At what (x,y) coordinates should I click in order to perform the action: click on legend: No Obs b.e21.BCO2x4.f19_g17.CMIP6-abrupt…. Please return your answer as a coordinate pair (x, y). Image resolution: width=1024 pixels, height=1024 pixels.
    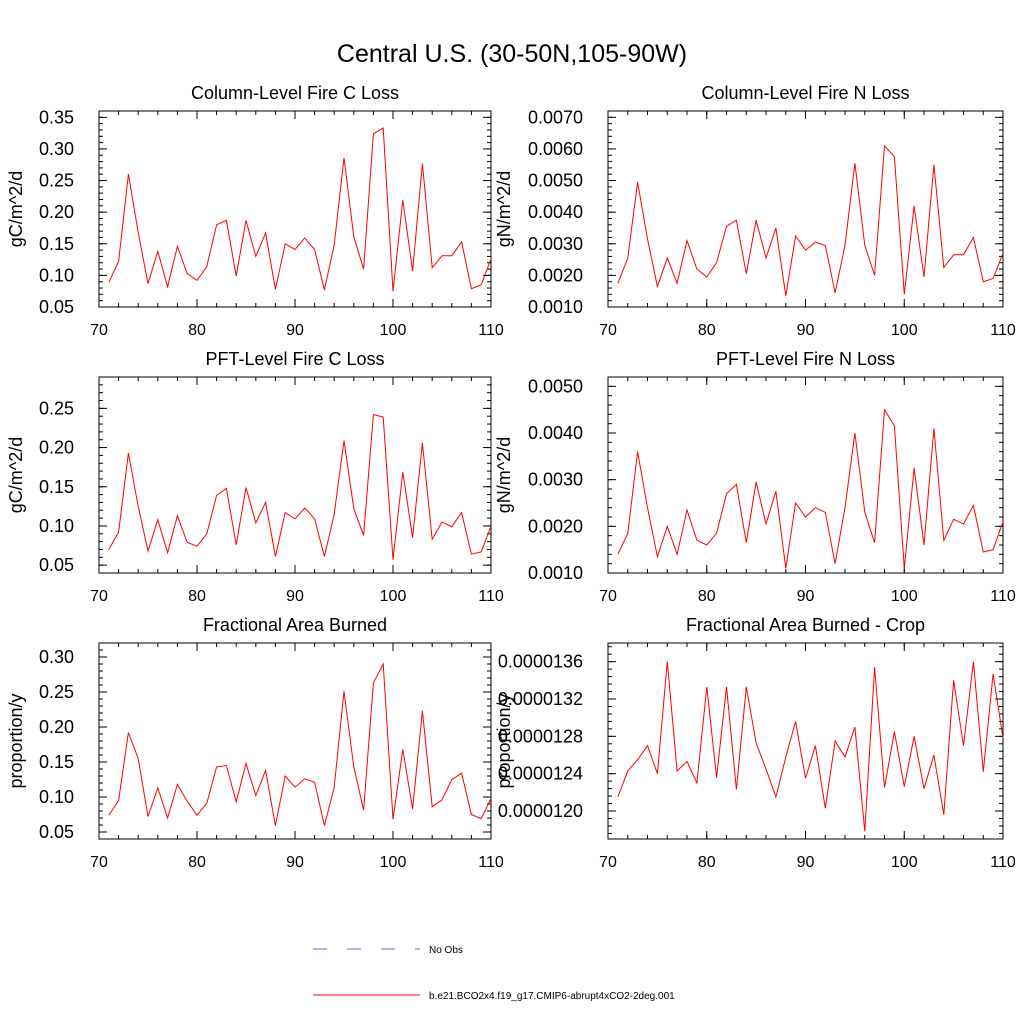
    Looking at the image, I should click on (494, 973).